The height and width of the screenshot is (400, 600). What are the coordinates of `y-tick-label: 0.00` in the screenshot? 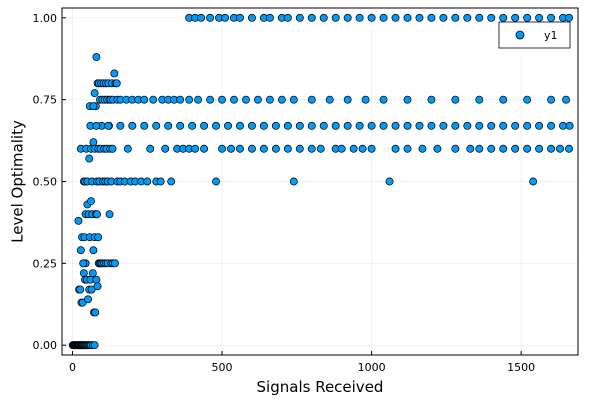 It's located at (45, 345).